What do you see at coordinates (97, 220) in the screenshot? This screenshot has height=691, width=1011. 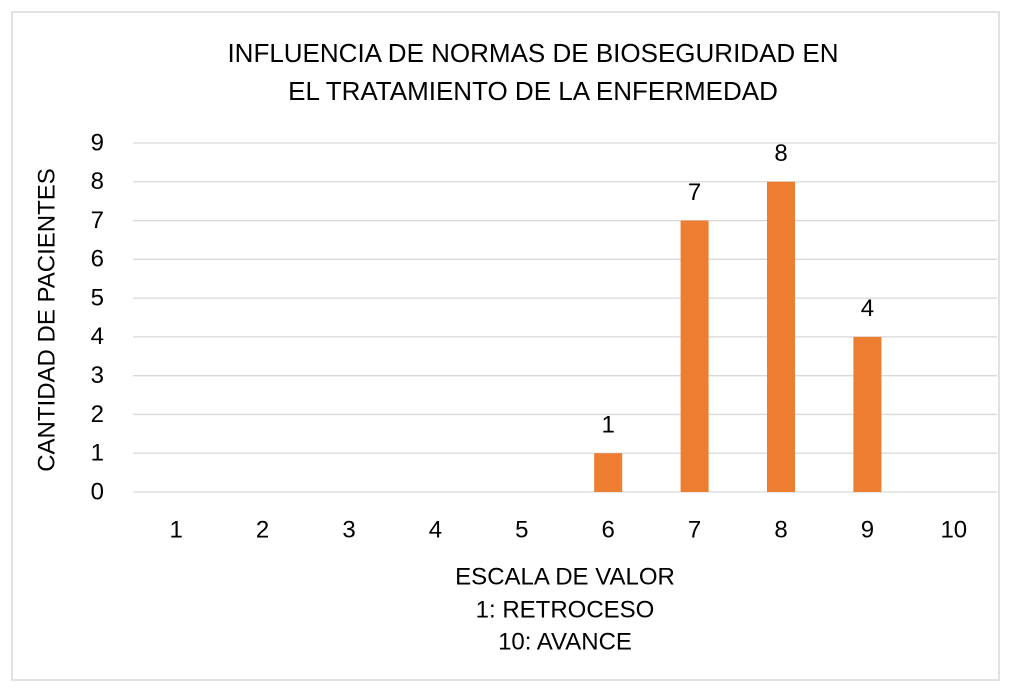 I see `y-tick-label: 7` at bounding box center [97, 220].